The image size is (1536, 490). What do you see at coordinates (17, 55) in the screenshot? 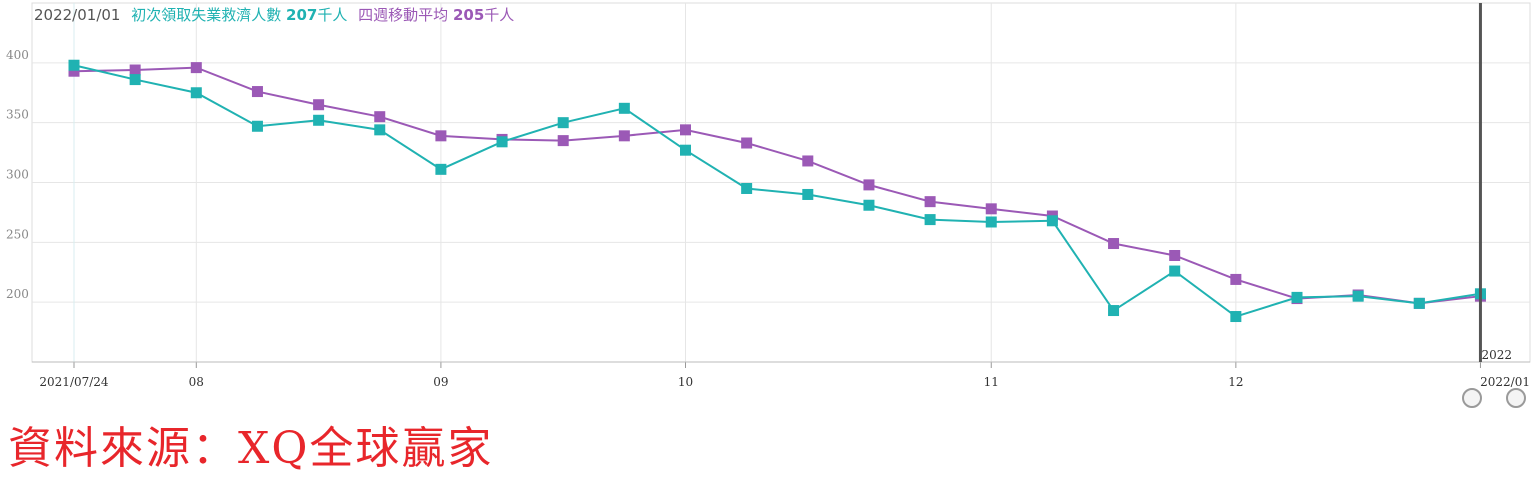
I see `y-tick-label: 400` at bounding box center [17, 55].